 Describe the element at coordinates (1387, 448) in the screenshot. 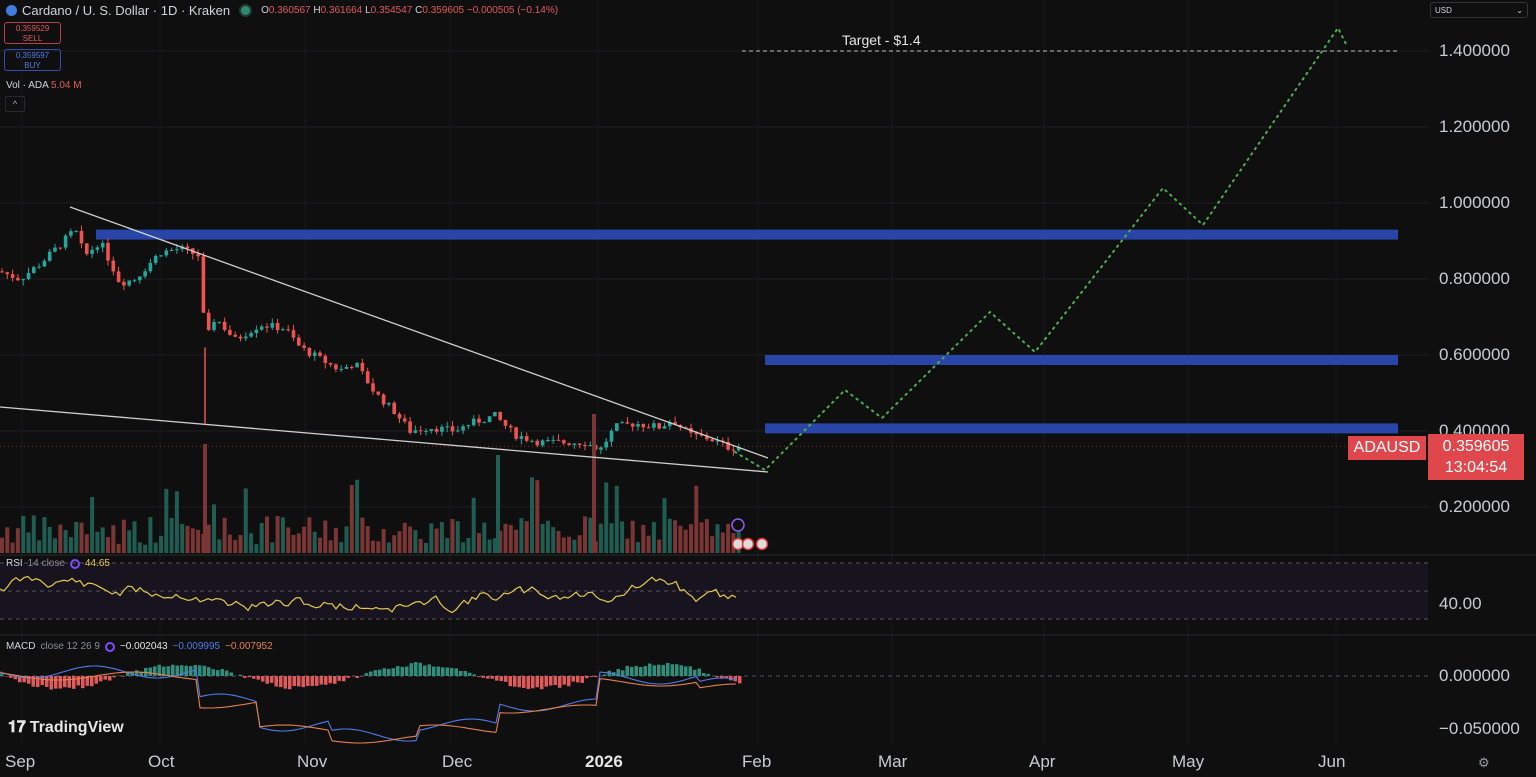

I see `symbol-price-tag: ADAUSD` at that location.